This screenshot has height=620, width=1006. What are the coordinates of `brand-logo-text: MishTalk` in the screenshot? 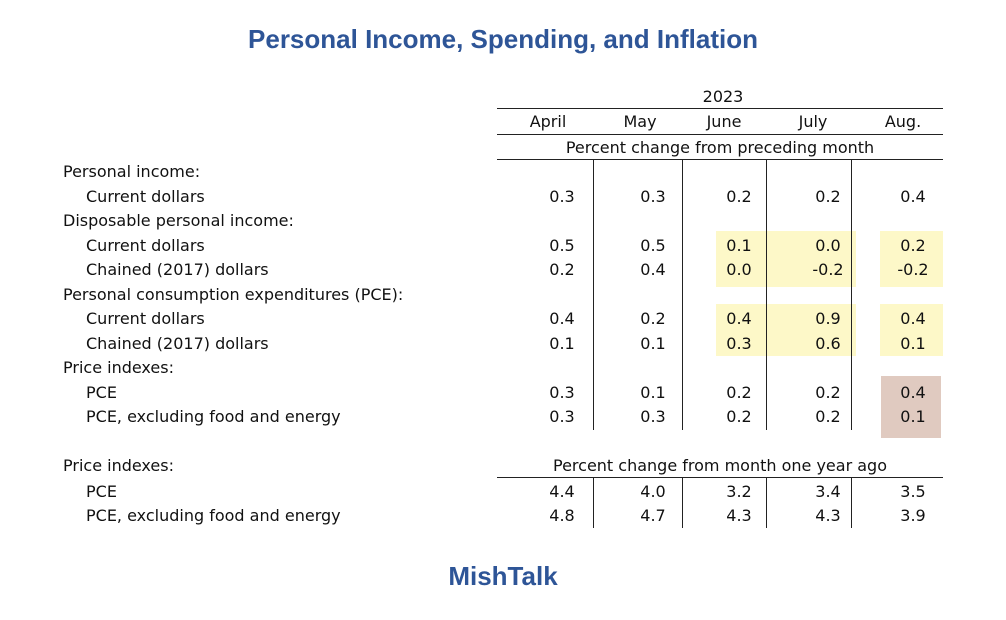 It's located at (503, 576).